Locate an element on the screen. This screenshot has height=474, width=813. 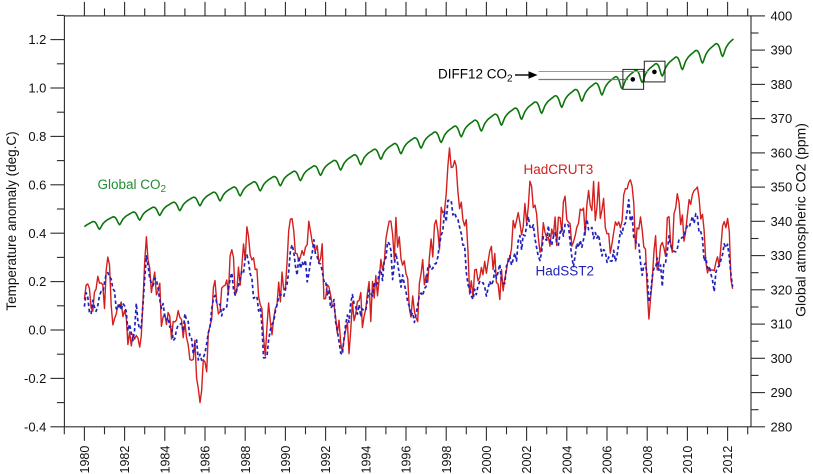
svg-text: 380 is located at coordinates (782, 84).